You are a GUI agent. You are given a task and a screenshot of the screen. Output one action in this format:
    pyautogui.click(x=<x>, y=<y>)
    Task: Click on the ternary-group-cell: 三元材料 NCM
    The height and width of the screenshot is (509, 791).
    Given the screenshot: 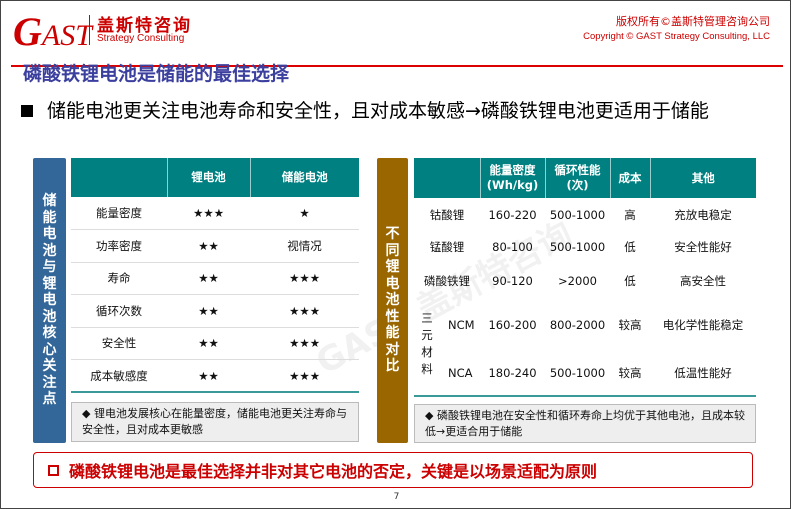 What is the action you would take?
    pyautogui.click(x=447, y=337)
    